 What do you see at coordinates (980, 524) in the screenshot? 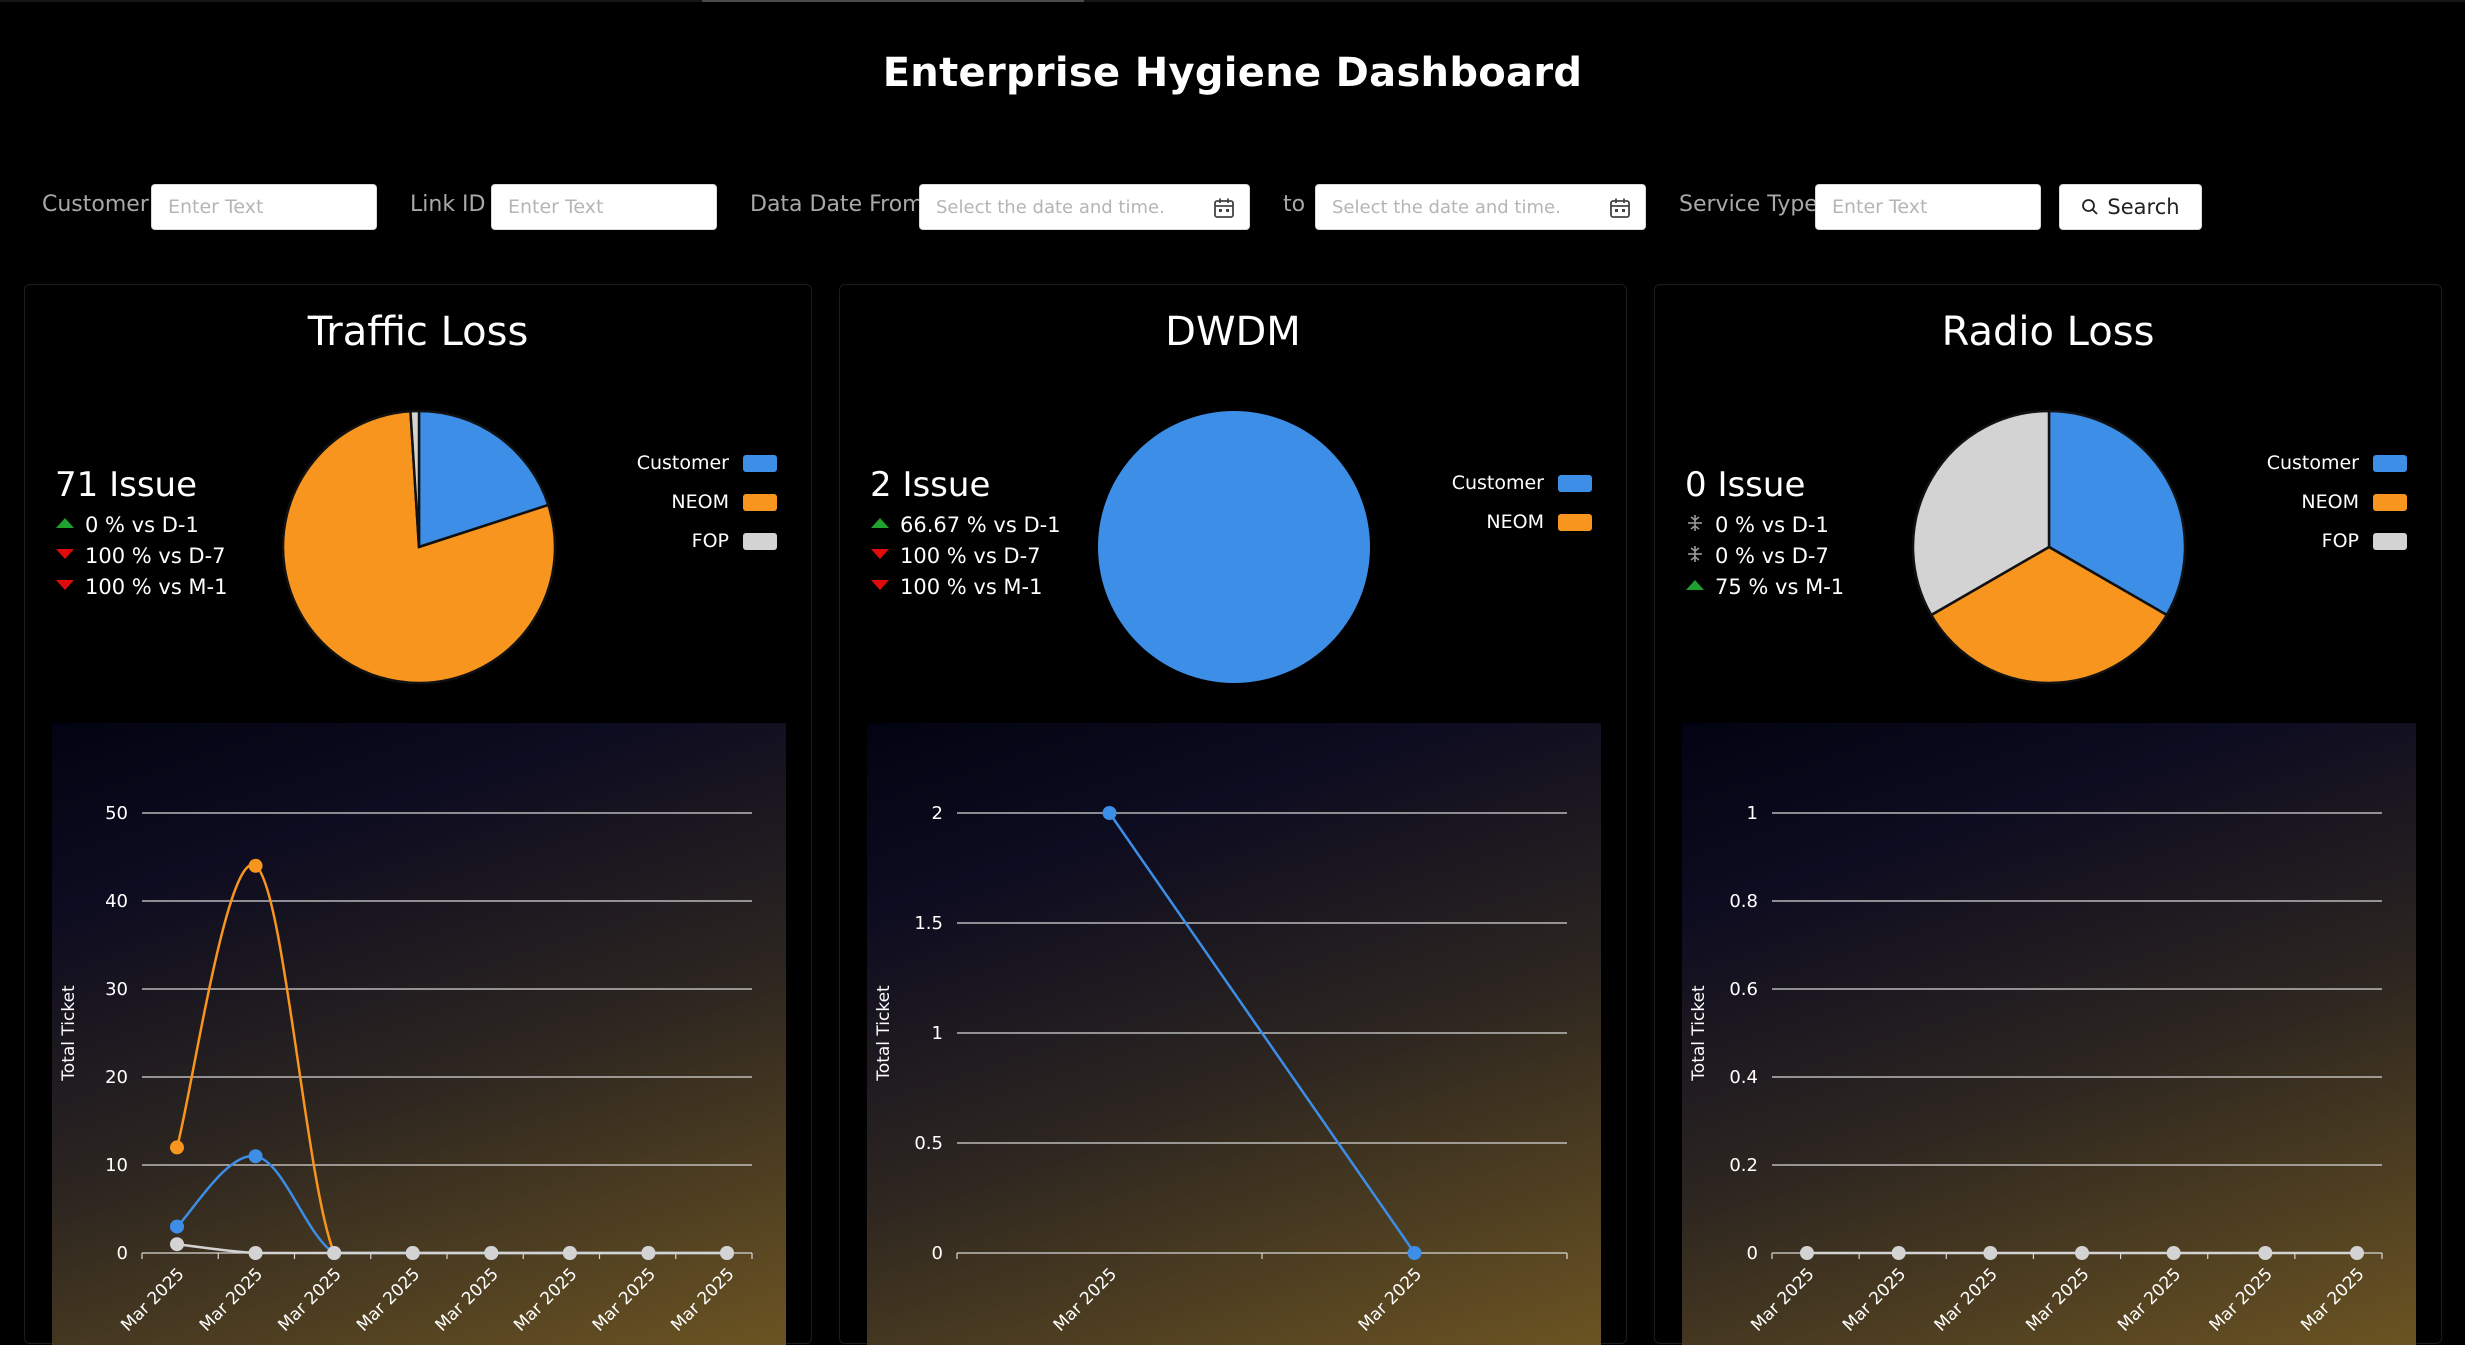
I see `delta-text: 66.67 % vs D-1` at bounding box center [980, 524].